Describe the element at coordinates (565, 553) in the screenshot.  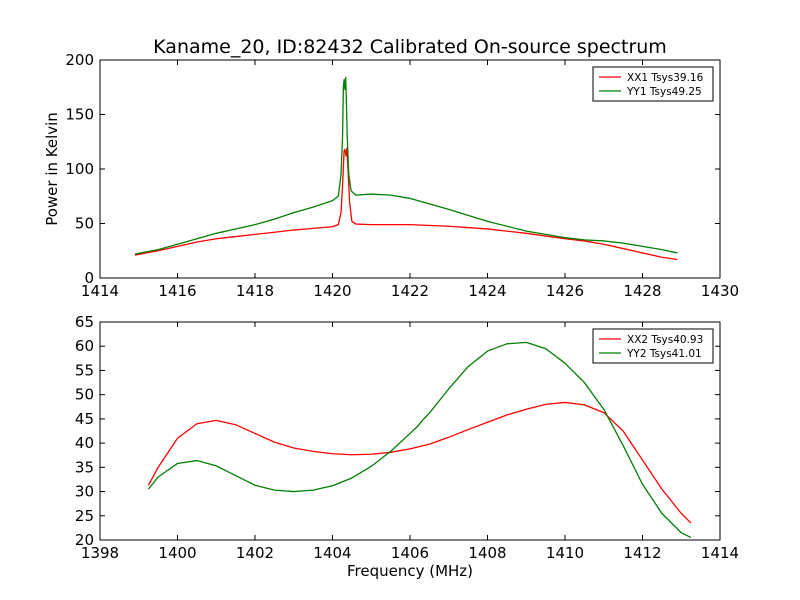
I see `x-tick-label: 1410` at that location.